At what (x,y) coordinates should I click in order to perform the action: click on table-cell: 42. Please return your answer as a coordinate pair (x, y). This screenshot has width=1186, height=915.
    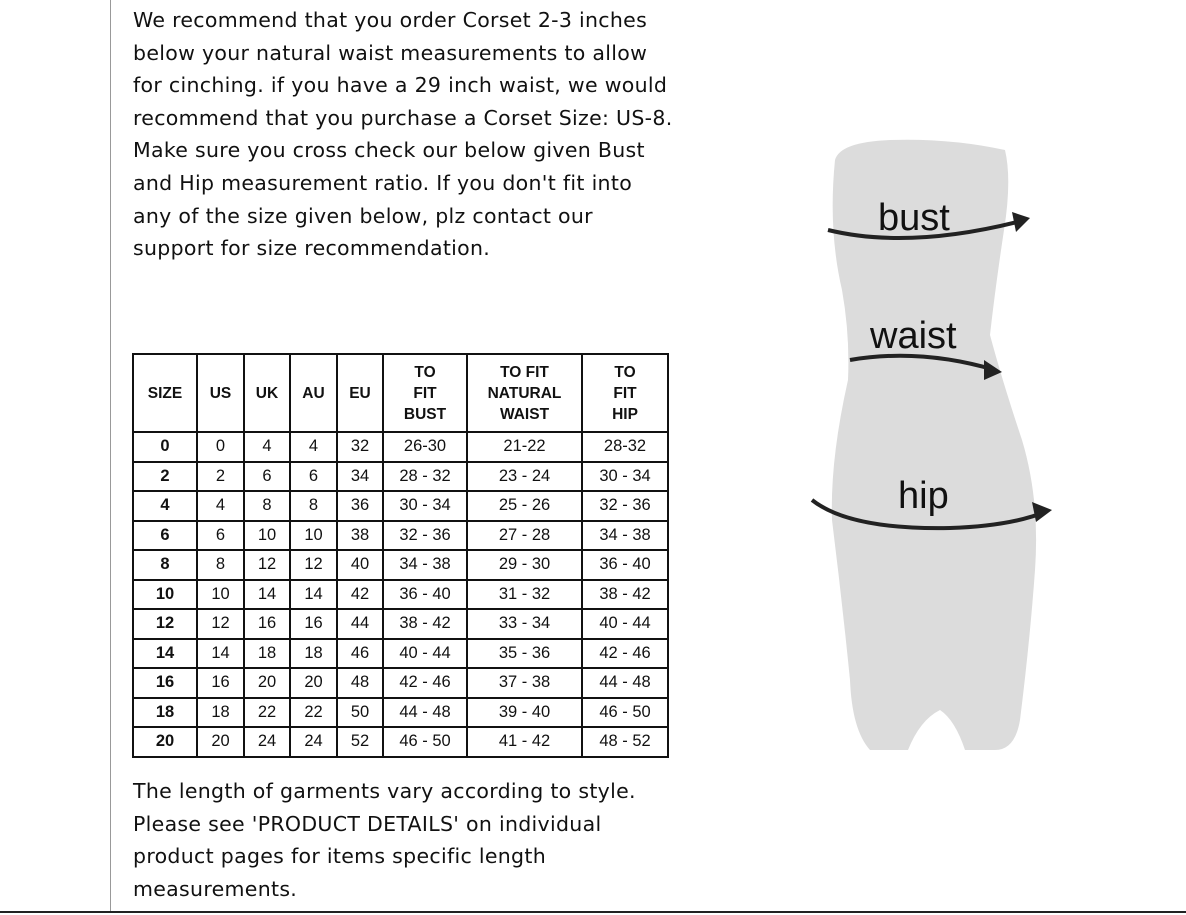
    Looking at the image, I should click on (360, 594).